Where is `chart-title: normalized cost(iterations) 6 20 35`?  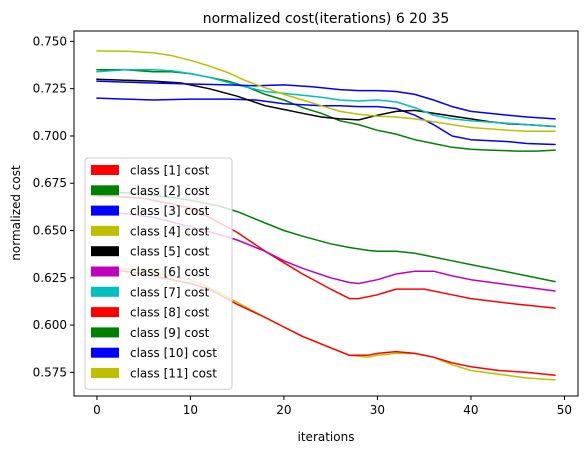 chart-title: normalized cost(iterations) 6 20 35 is located at coordinates (326, 19).